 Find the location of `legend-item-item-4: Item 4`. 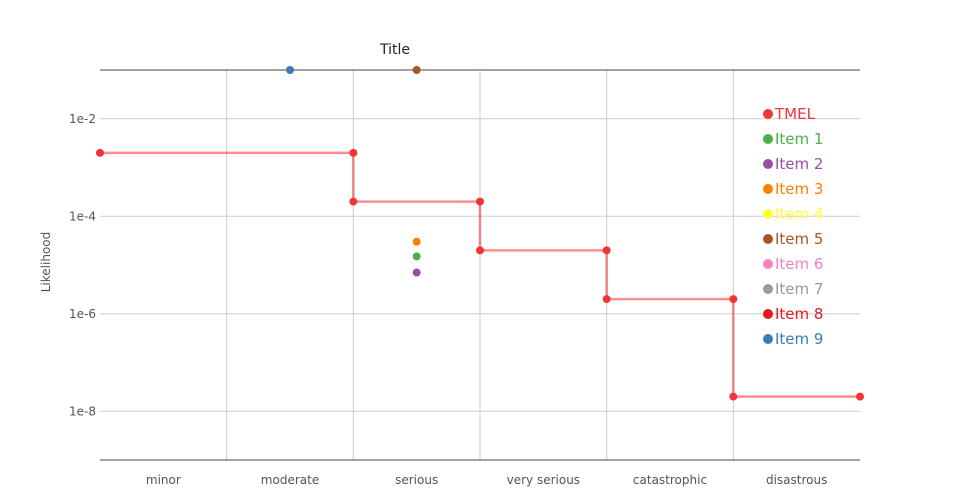

legend-item-item-4: Item 4 is located at coordinates (793, 214).